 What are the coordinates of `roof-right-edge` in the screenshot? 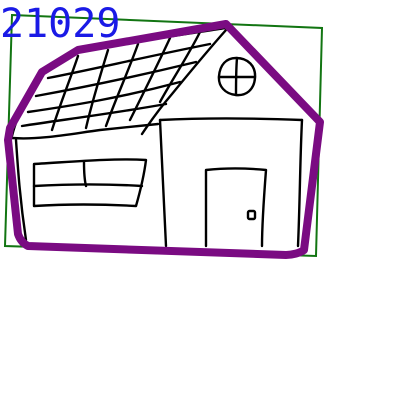 It's located at (184, 82).